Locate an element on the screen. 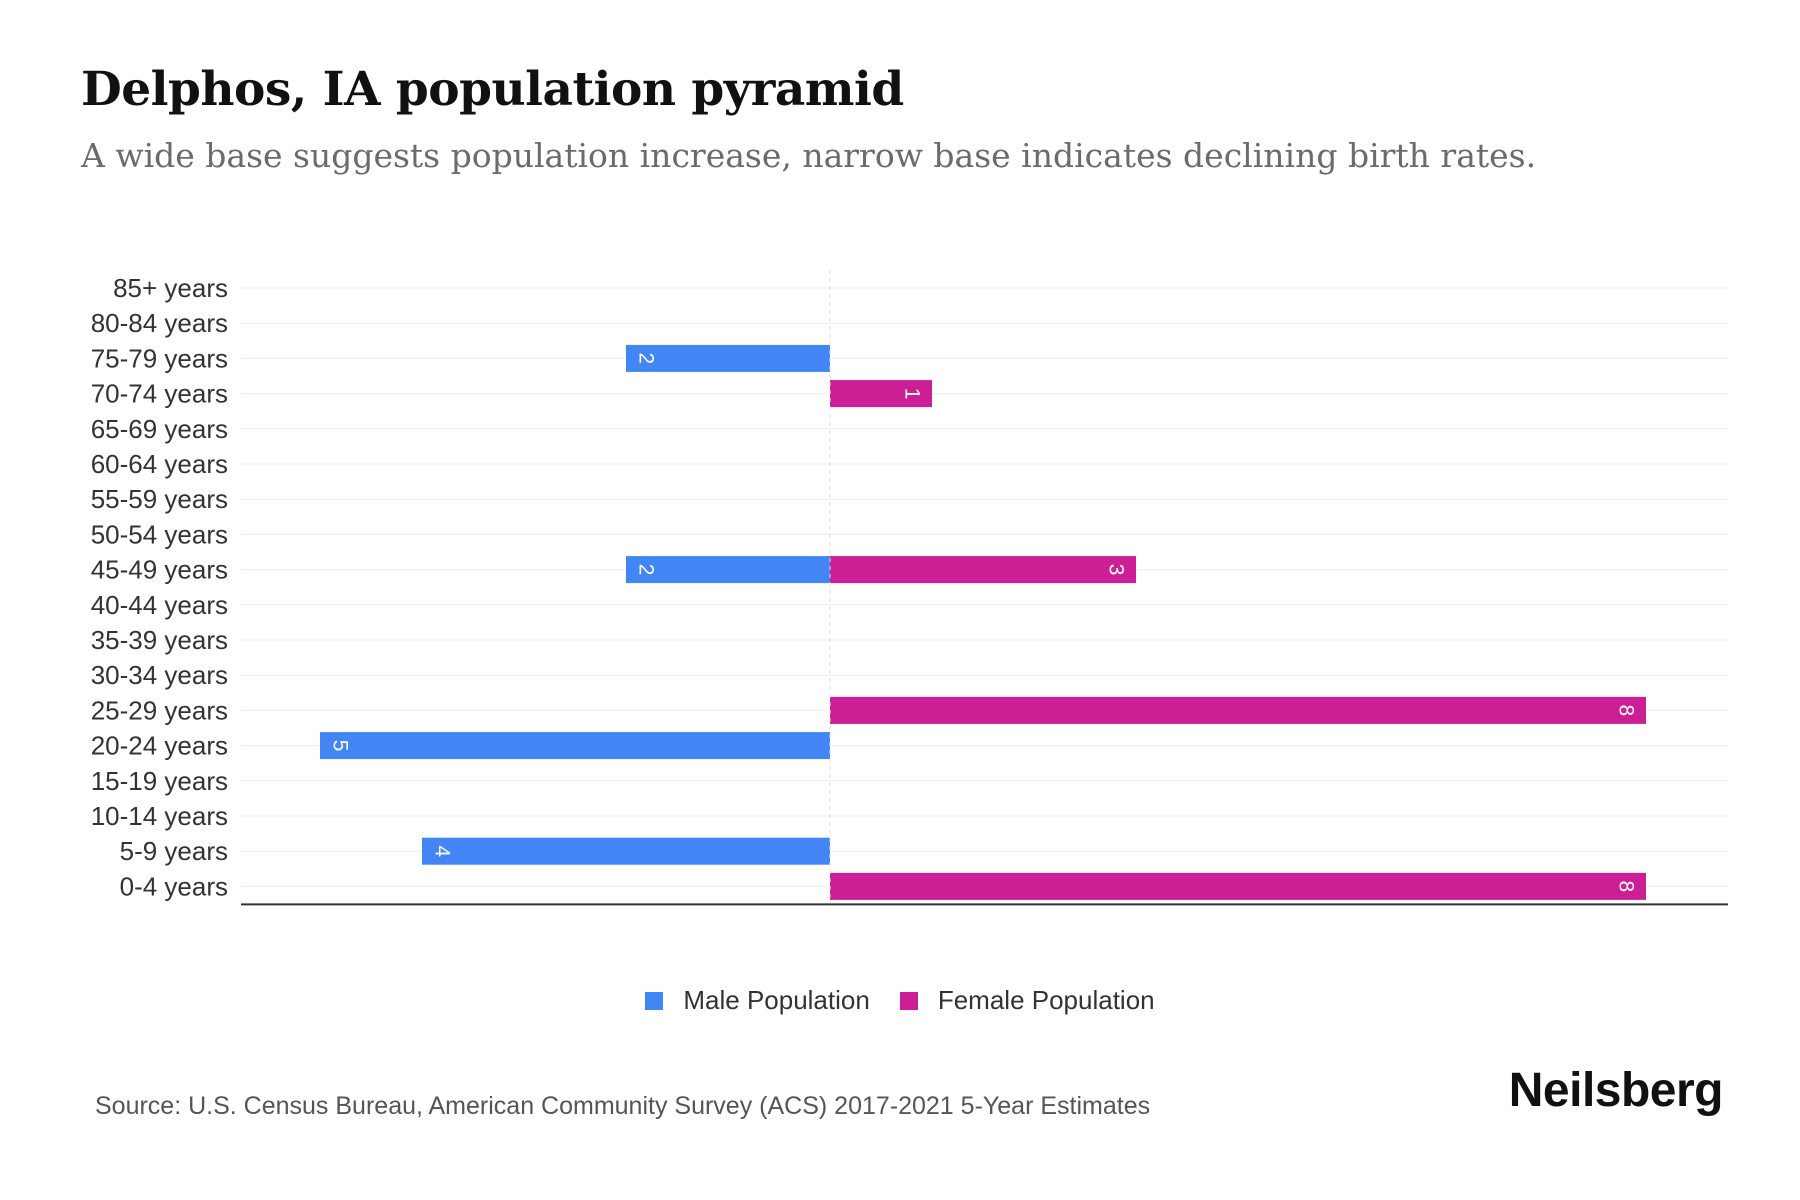 This screenshot has width=1800, height=1200. y-tick-label: 25-29 years is located at coordinates (159, 710).